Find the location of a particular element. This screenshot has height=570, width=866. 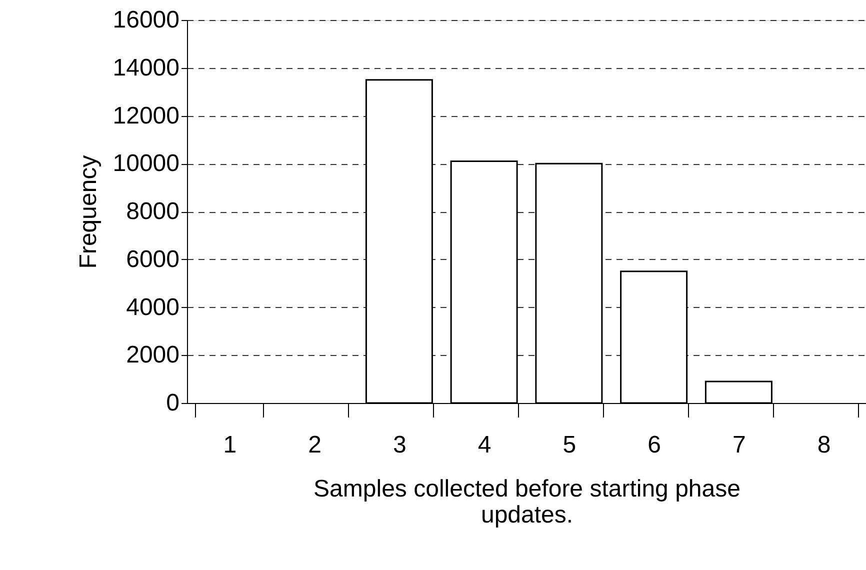

x-tick-label: 3 is located at coordinates (399, 445).